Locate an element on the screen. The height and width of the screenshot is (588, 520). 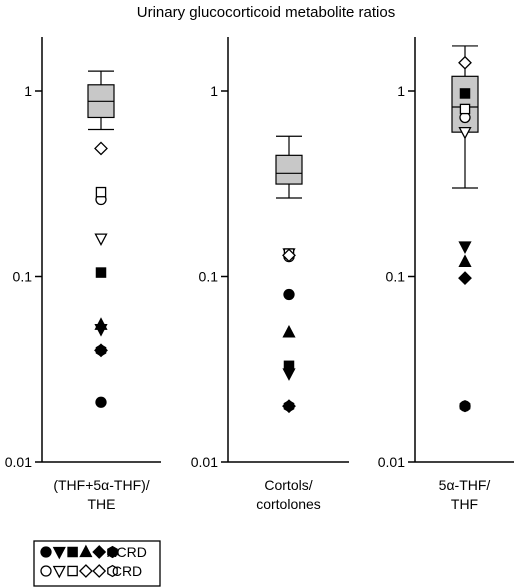
legend-marker-triangle-up is located at coordinates (86, 551).